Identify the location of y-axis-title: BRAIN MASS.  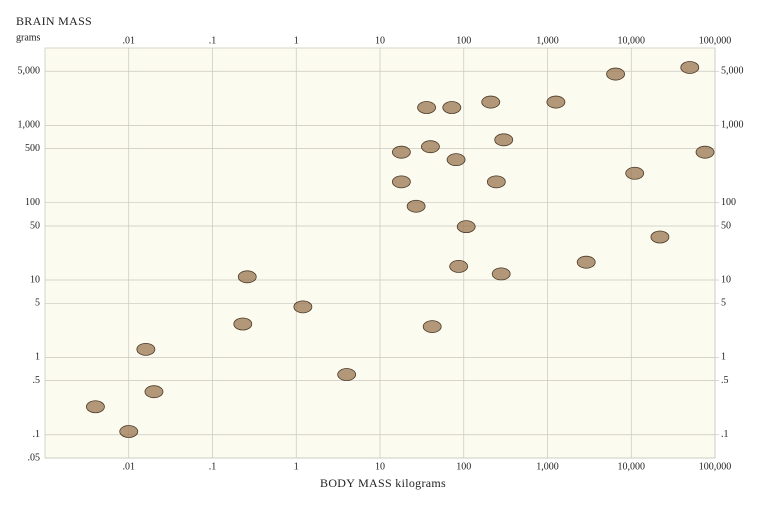
(54, 21).